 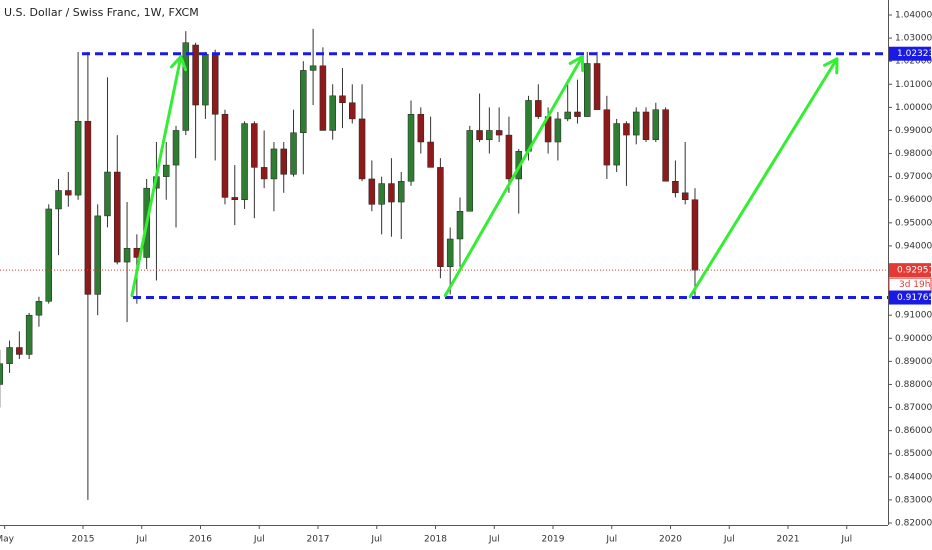 I want to click on x-tick-label: 2015, so click(x=83, y=540).